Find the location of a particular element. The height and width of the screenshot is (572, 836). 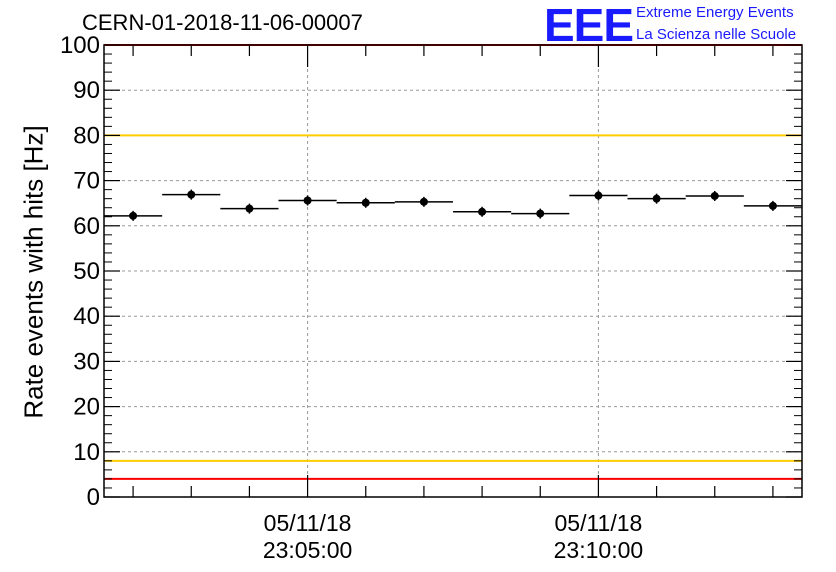

y-tick-label: 50 is located at coordinates (86, 271).